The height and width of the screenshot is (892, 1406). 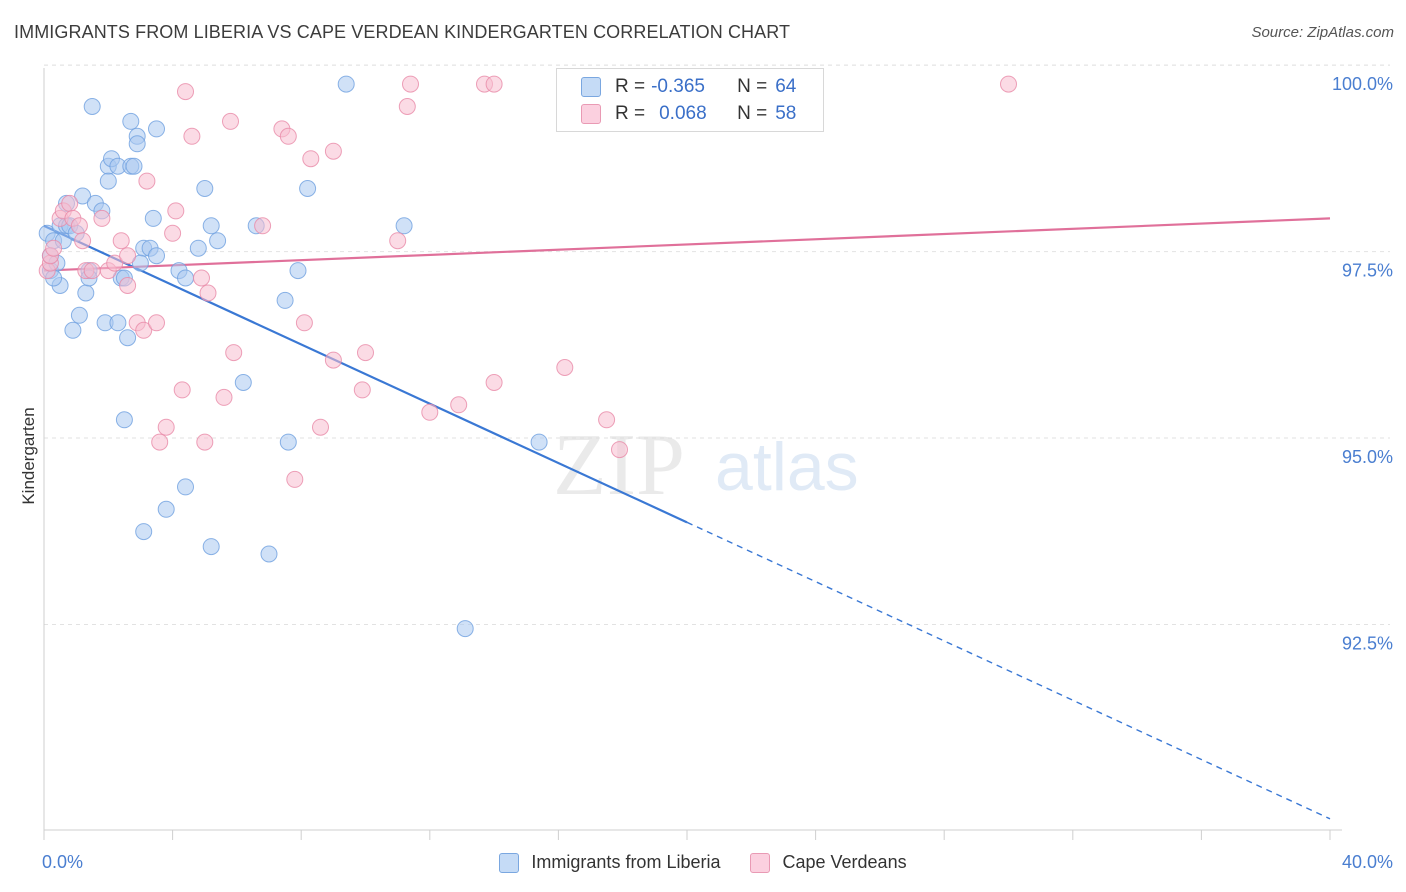 What do you see at coordinates (1367, 457) in the screenshot?
I see `y-tick-label: 95.0%` at bounding box center [1367, 457].